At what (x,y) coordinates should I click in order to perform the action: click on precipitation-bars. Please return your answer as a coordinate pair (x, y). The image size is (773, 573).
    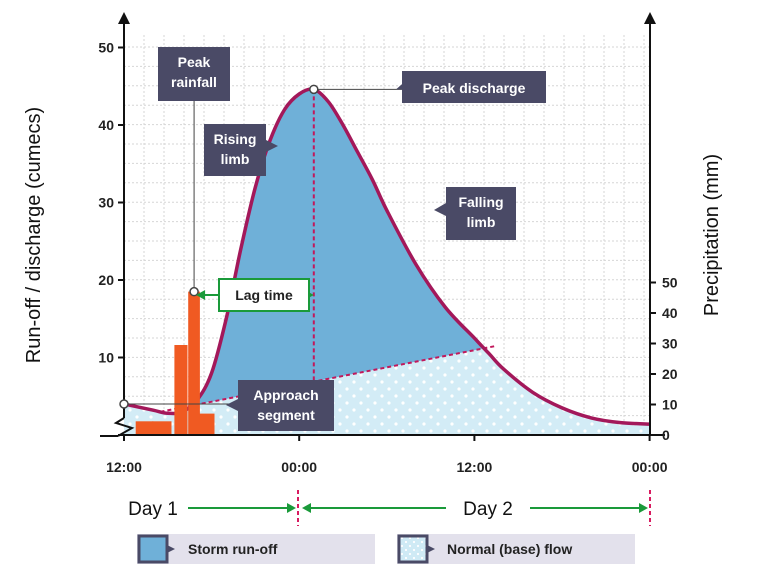
    Looking at the image, I should click on (175, 363).